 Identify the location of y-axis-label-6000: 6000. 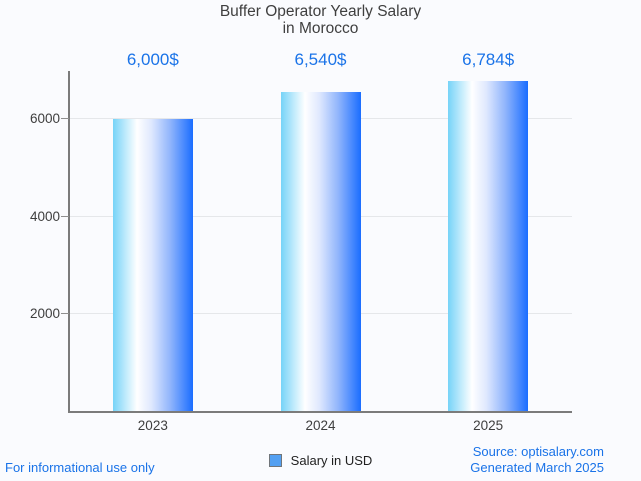
(44, 119).